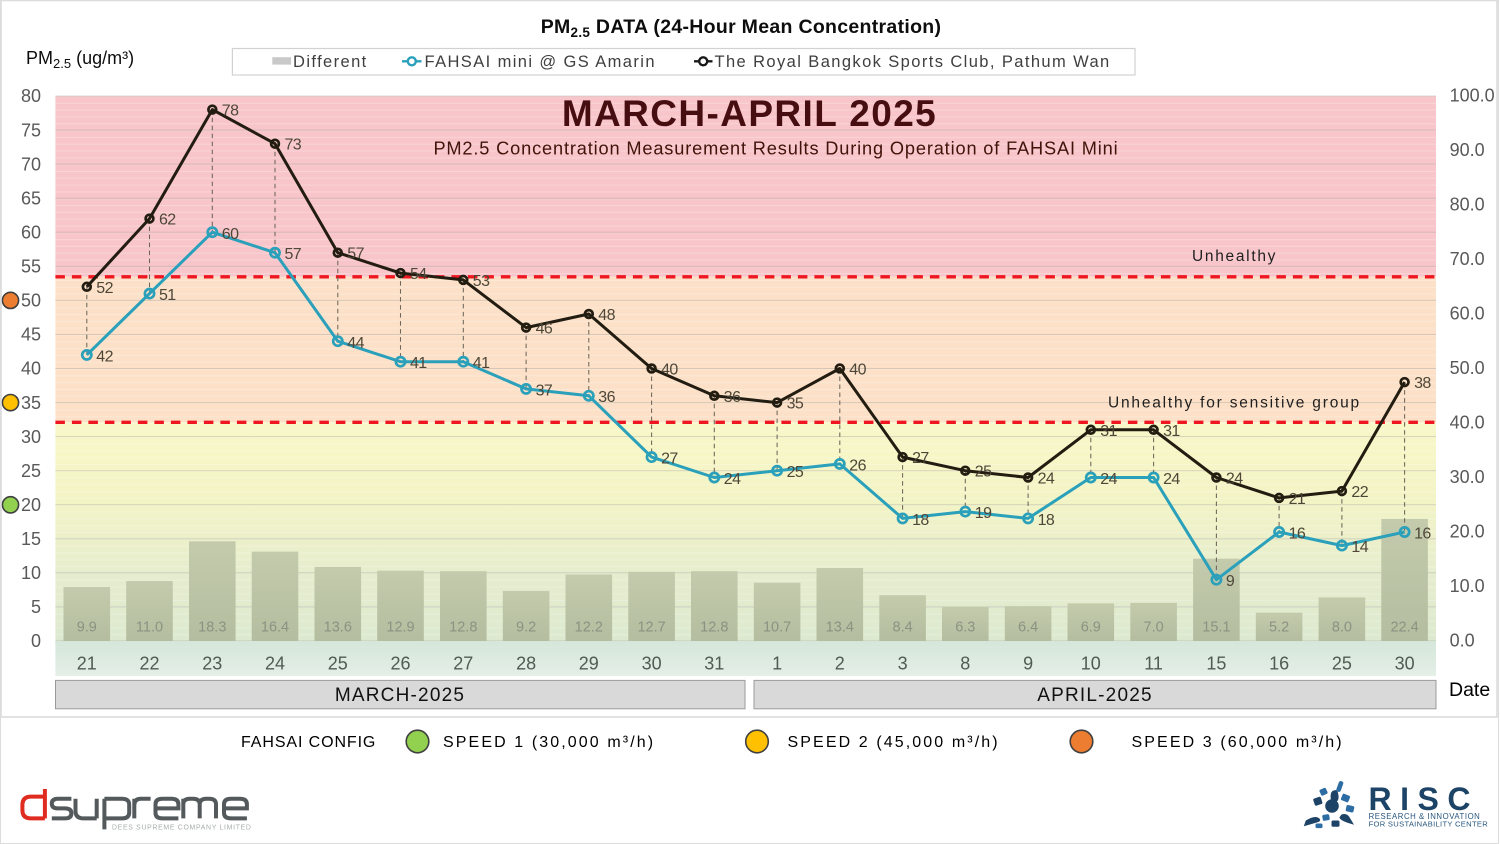 Image resolution: width=1500 pixels, height=844 pixels. What do you see at coordinates (31, 539) in the screenshot?
I see `svg-text: 15` at bounding box center [31, 539].